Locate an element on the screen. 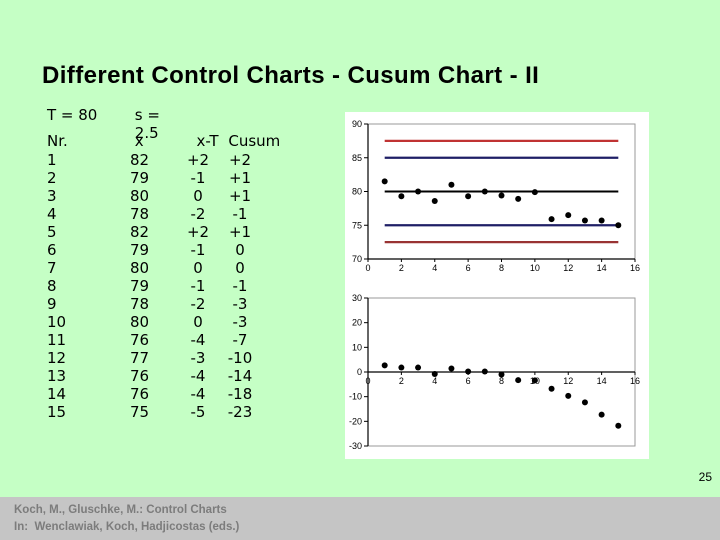 This screenshot has width=720, height=540. table-cell: -14 is located at coordinates (240, 376).